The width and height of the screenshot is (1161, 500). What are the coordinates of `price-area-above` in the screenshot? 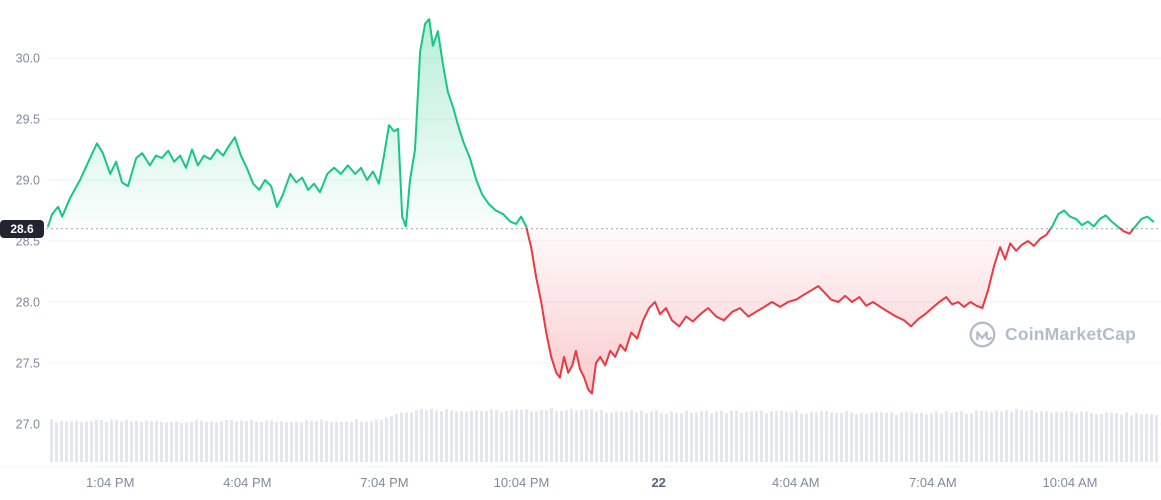 It's located at (1143, 222).